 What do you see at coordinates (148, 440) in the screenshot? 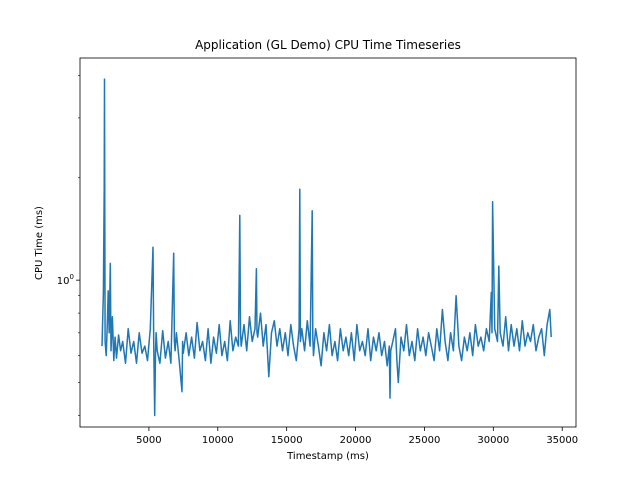
I see `x-tick-label: 5000` at bounding box center [148, 440].